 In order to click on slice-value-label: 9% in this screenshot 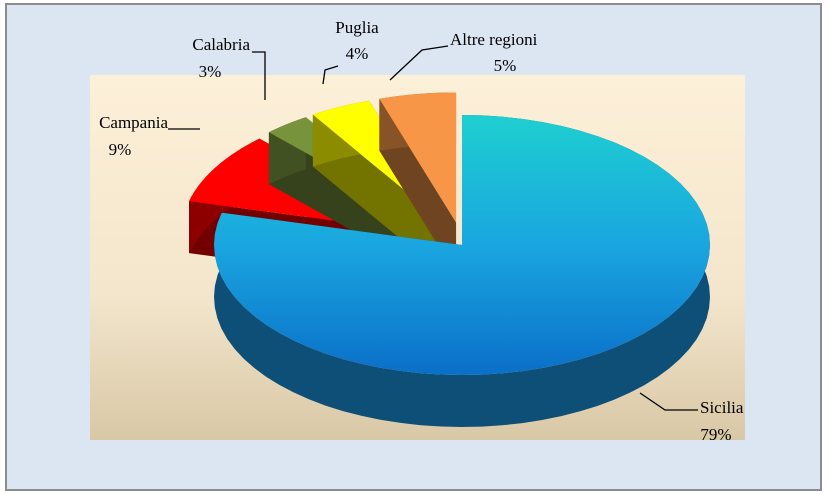, I will do `click(120, 149)`.